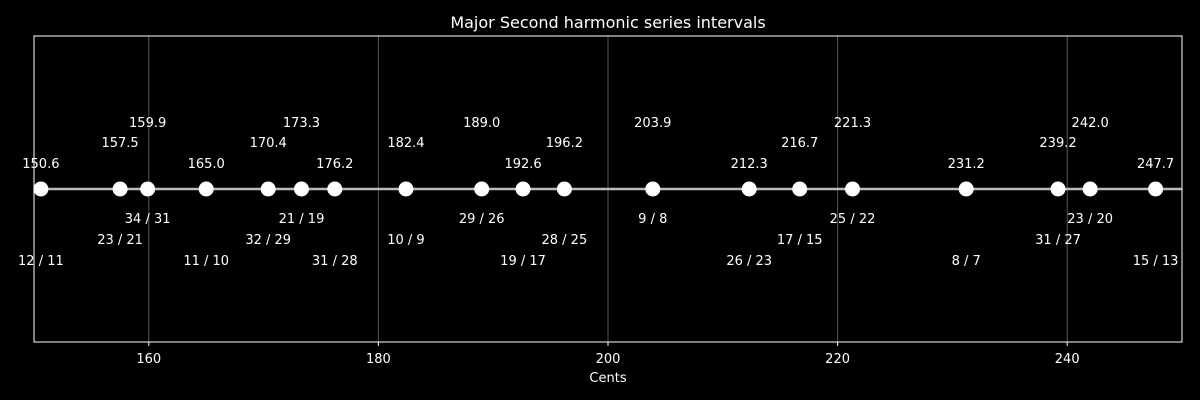 This screenshot has width=1200, height=400. Describe the element at coordinates (206, 261) in the screenshot. I see `ratio-label: 11 / 10` at that location.